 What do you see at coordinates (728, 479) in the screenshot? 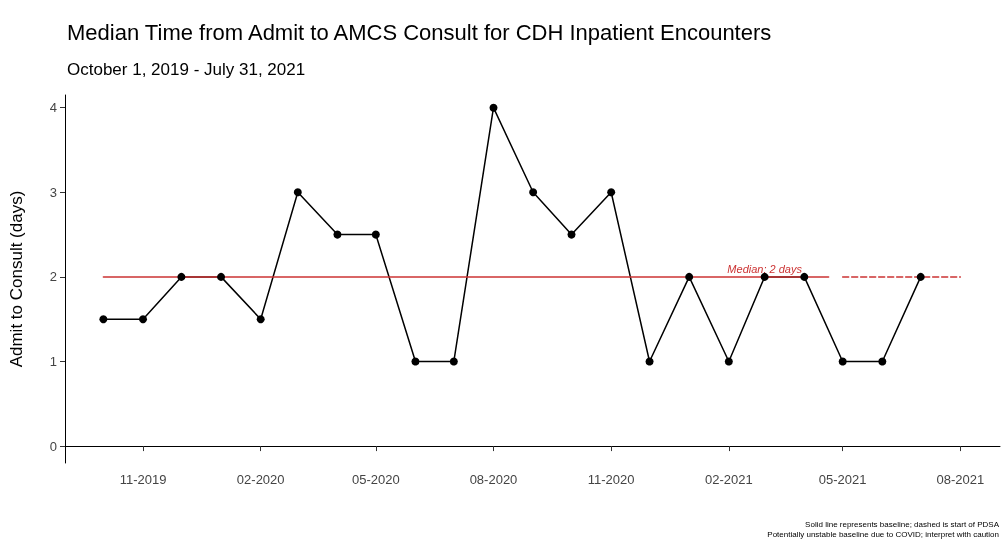
I see `x-tick-label: 02-2021` at bounding box center [728, 479].